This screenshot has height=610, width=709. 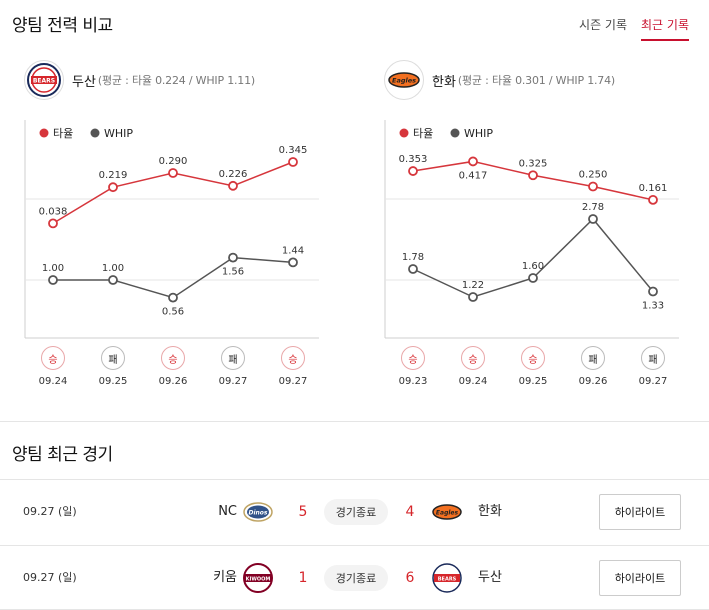 I want to click on avg-data-label: 0.417, so click(x=473, y=175).